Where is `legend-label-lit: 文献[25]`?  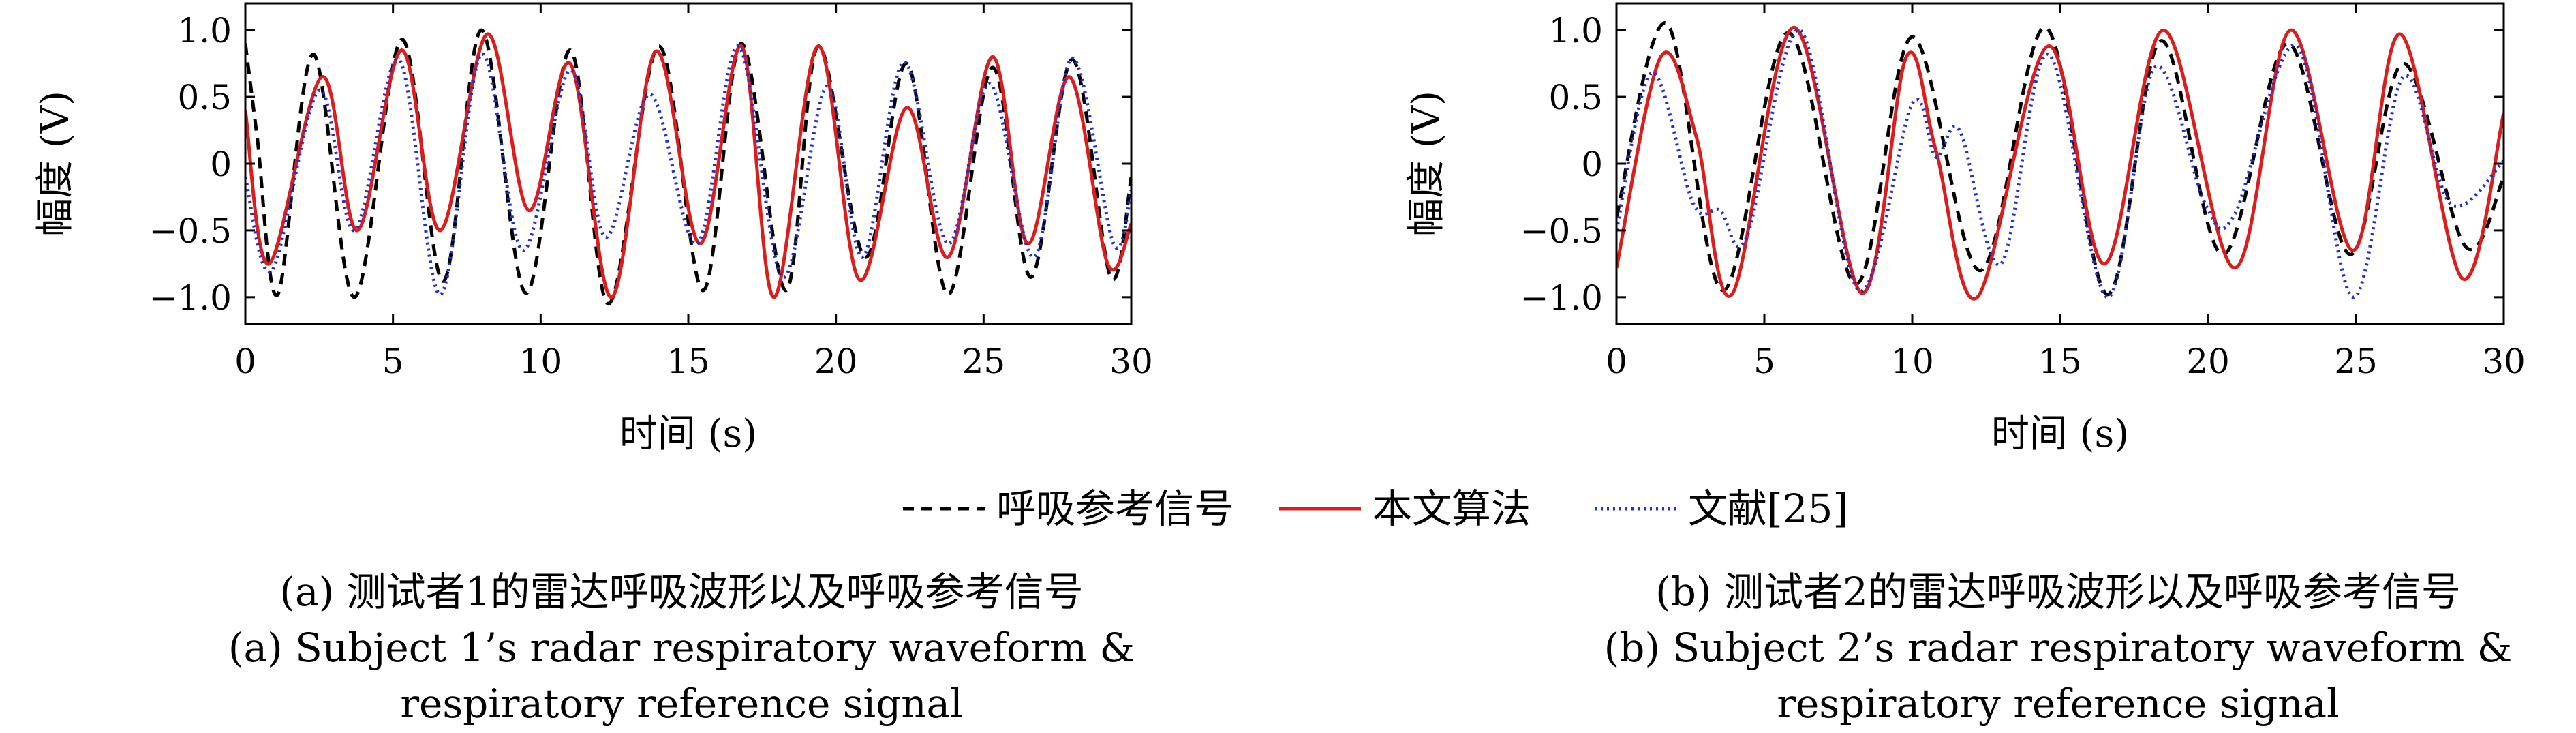
legend-label-lit: 文献[25] is located at coordinates (1768, 508).